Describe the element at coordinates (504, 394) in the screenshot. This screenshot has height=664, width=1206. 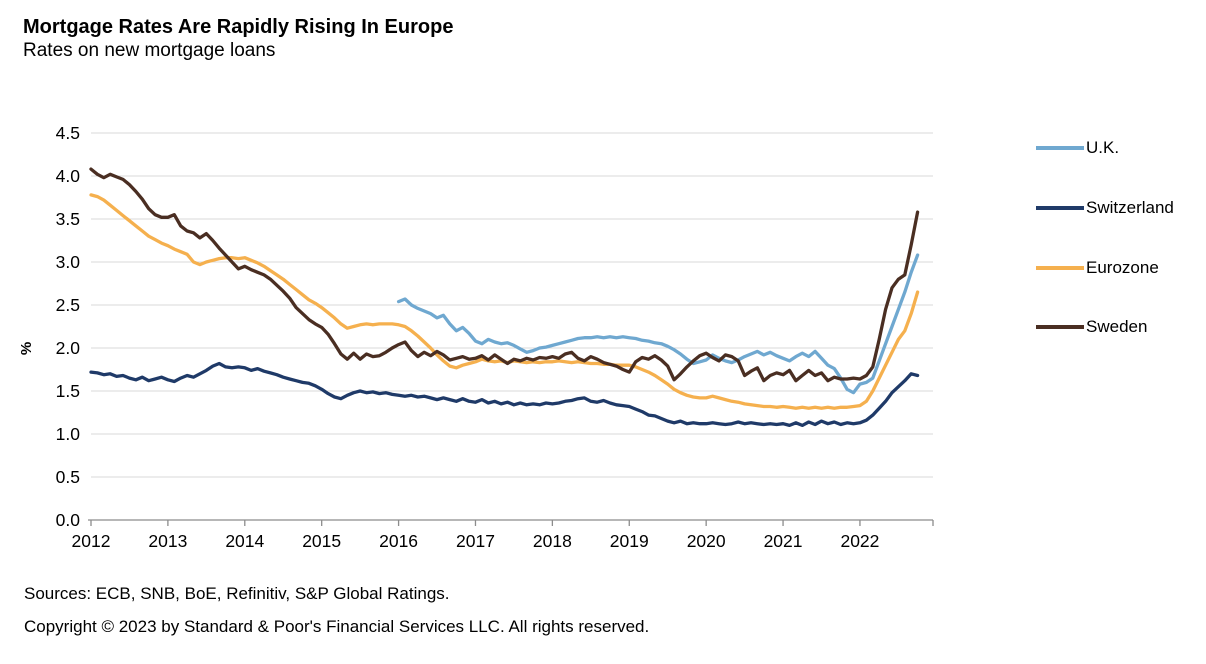
I see `series-line-switzerland` at that location.